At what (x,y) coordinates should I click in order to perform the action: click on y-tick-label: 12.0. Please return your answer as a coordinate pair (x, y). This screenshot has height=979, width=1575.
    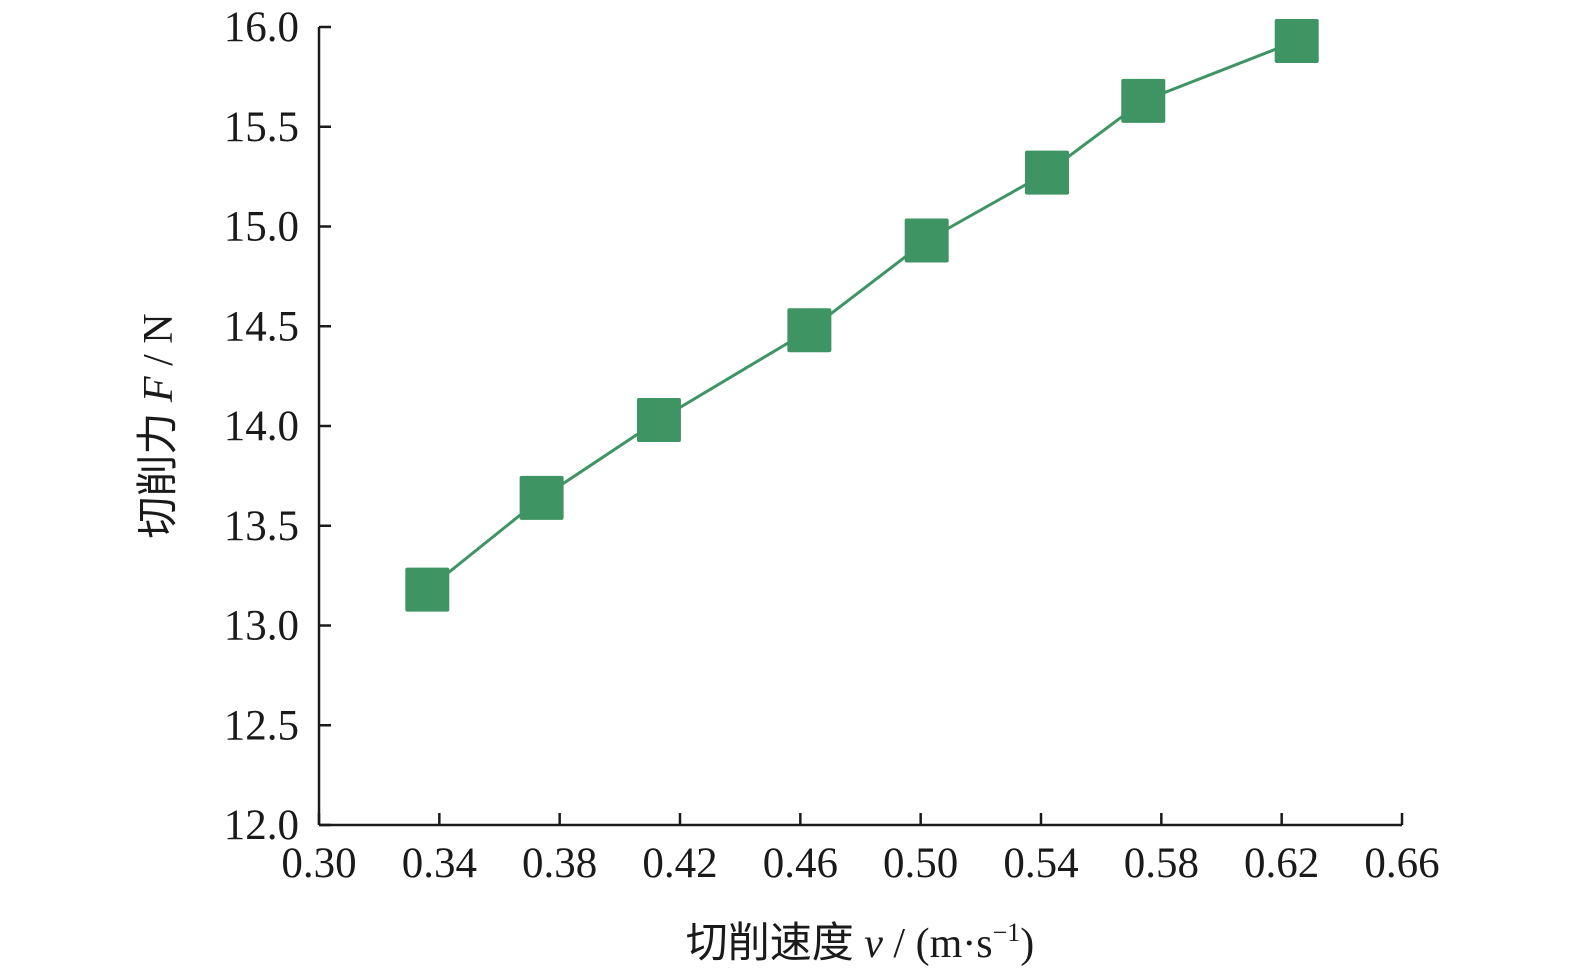
    Looking at the image, I should click on (261, 825).